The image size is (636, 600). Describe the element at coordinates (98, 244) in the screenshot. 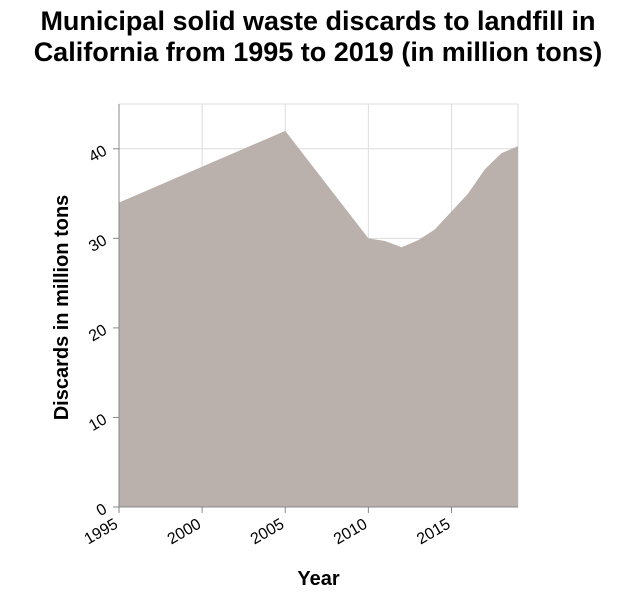

I see `y-tick-label: 30` at that location.